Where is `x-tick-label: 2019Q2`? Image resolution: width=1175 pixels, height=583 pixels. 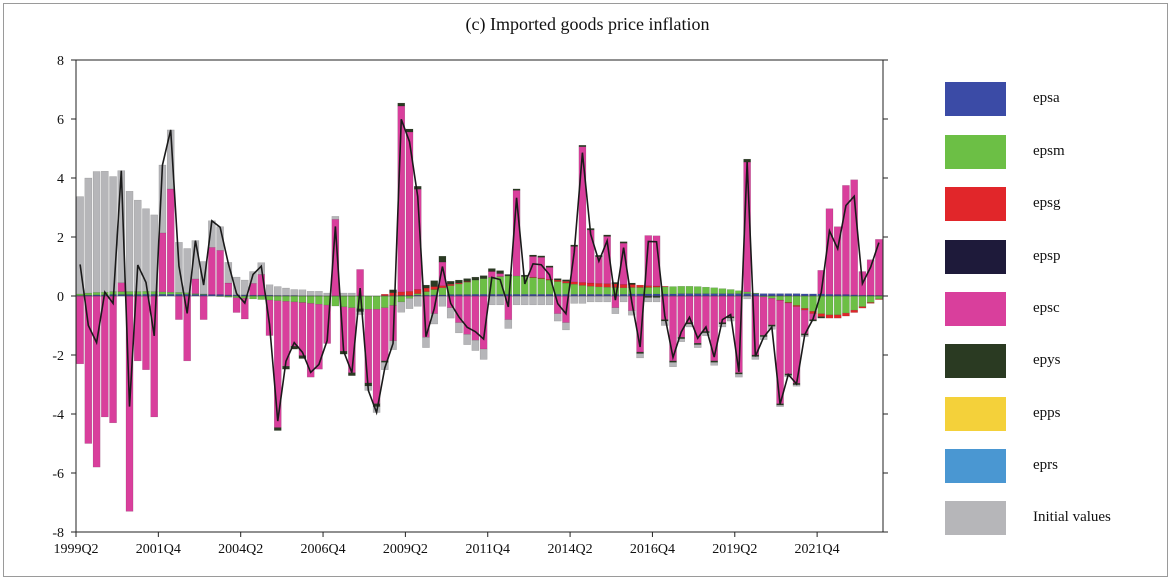
x-tick-label: 2019Q2 is located at coordinates (734, 549).